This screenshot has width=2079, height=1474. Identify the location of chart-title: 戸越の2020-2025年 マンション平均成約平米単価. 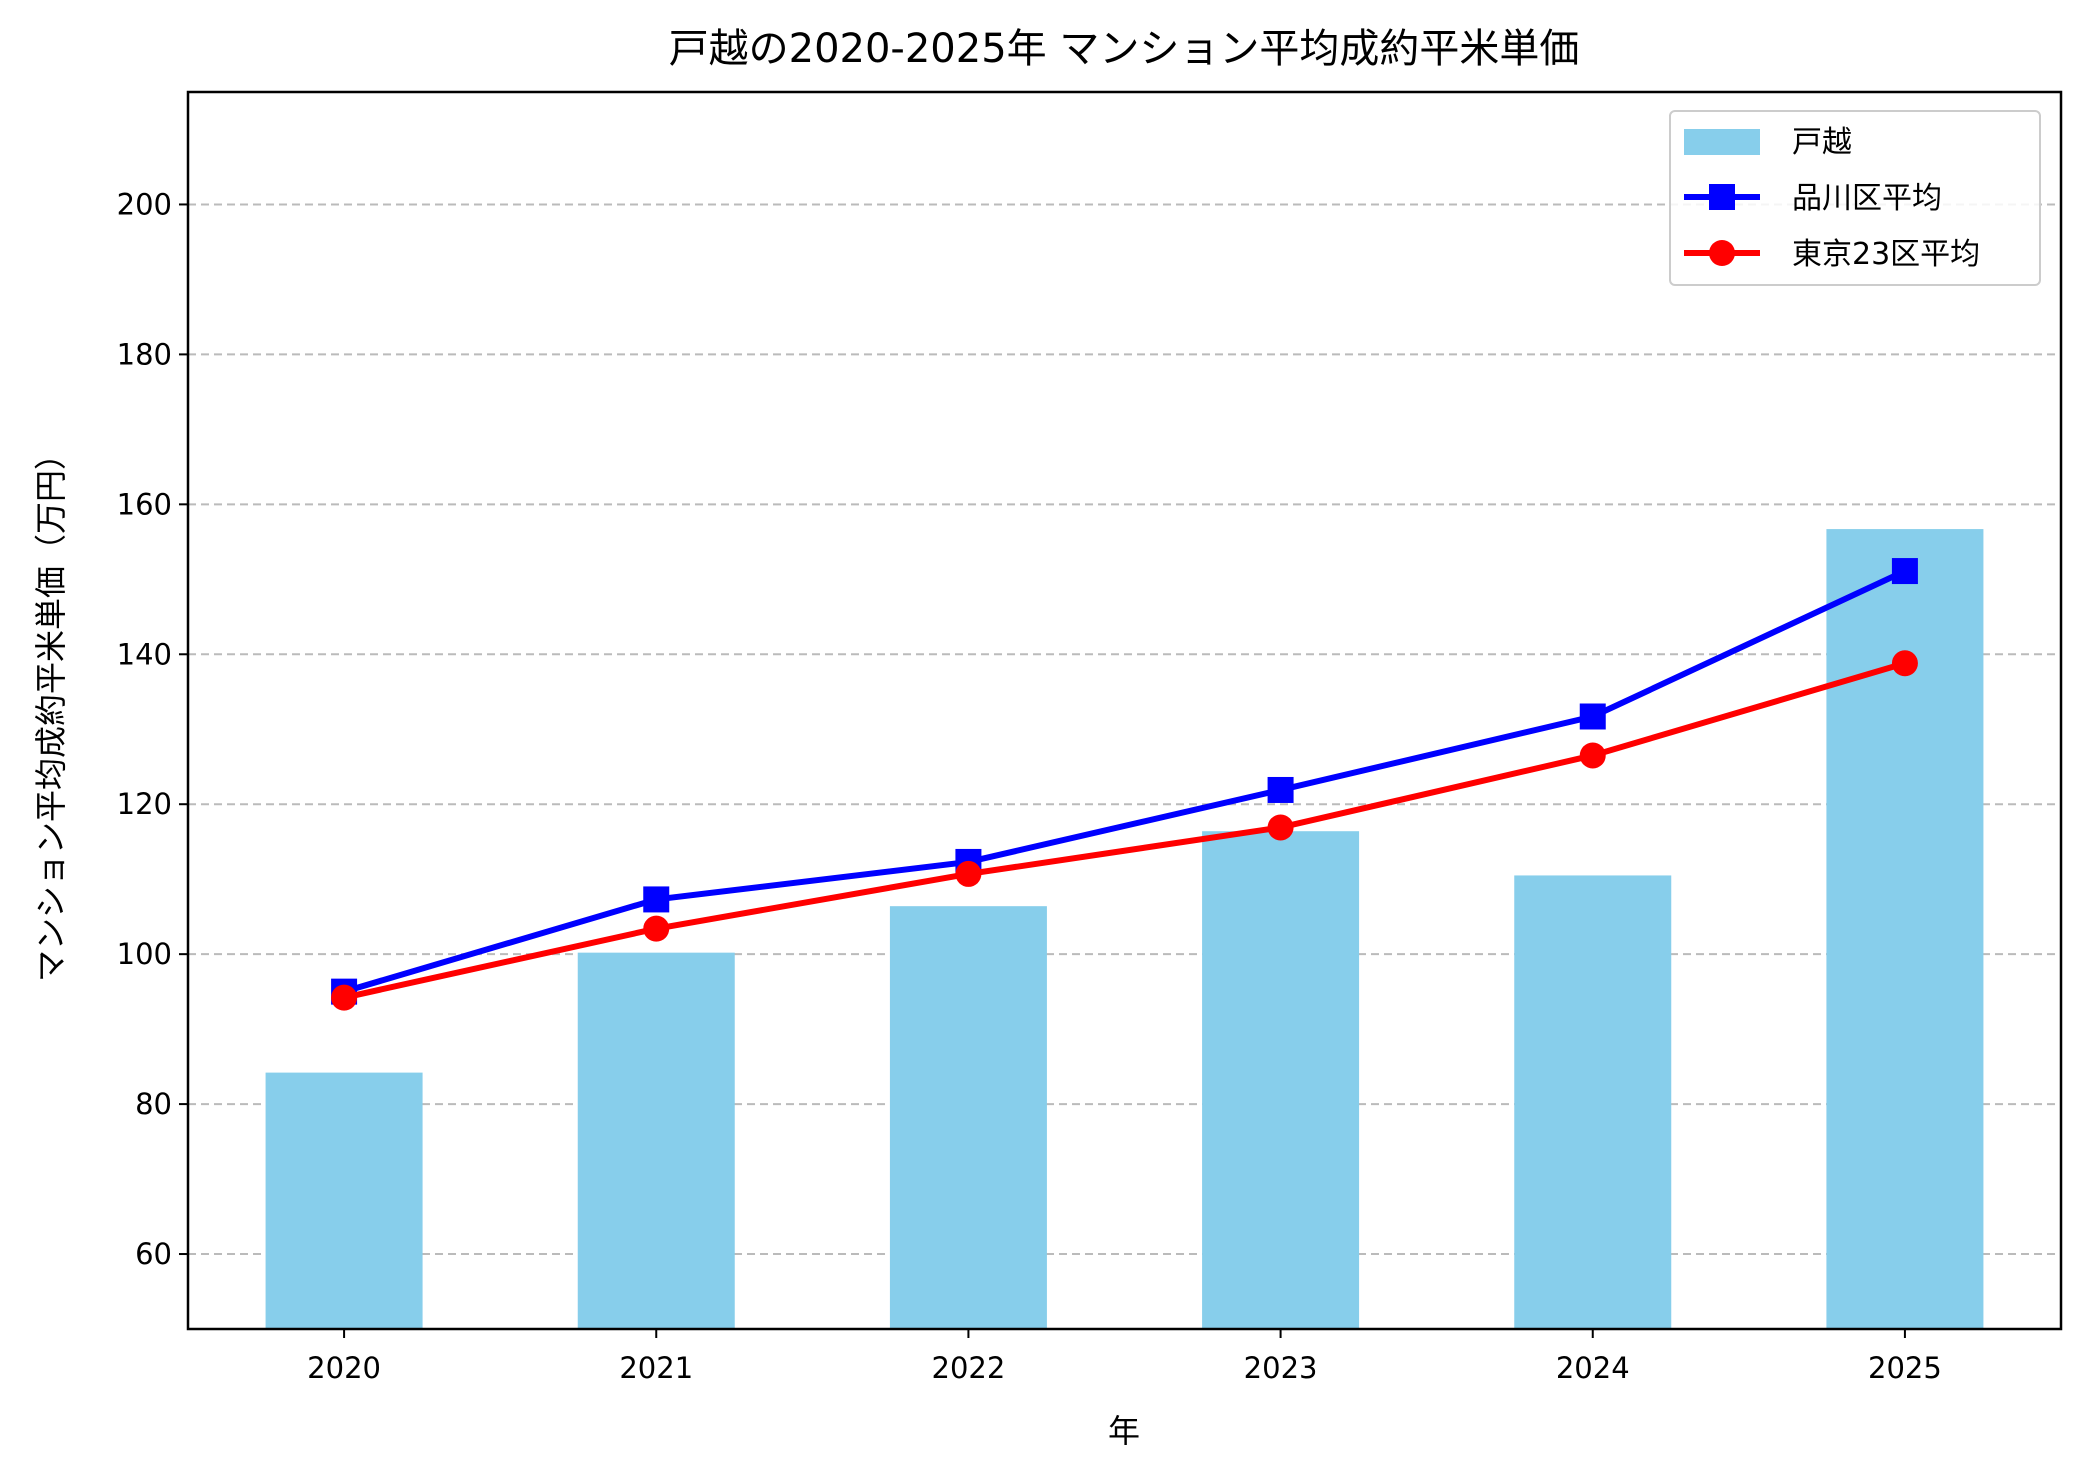
(1124, 49).